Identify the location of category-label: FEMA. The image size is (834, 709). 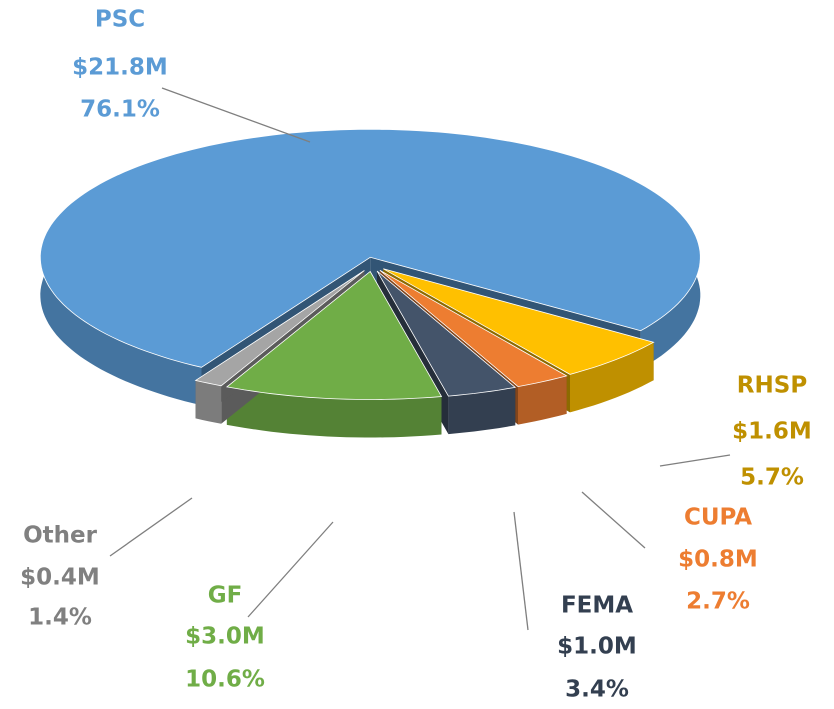
(597, 606).